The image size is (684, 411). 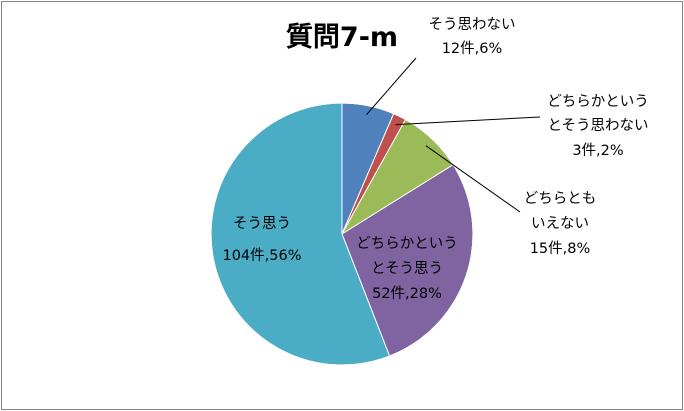 What do you see at coordinates (407, 293) in the screenshot?
I see `slice-label-value-3: 52件,28%` at bounding box center [407, 293].